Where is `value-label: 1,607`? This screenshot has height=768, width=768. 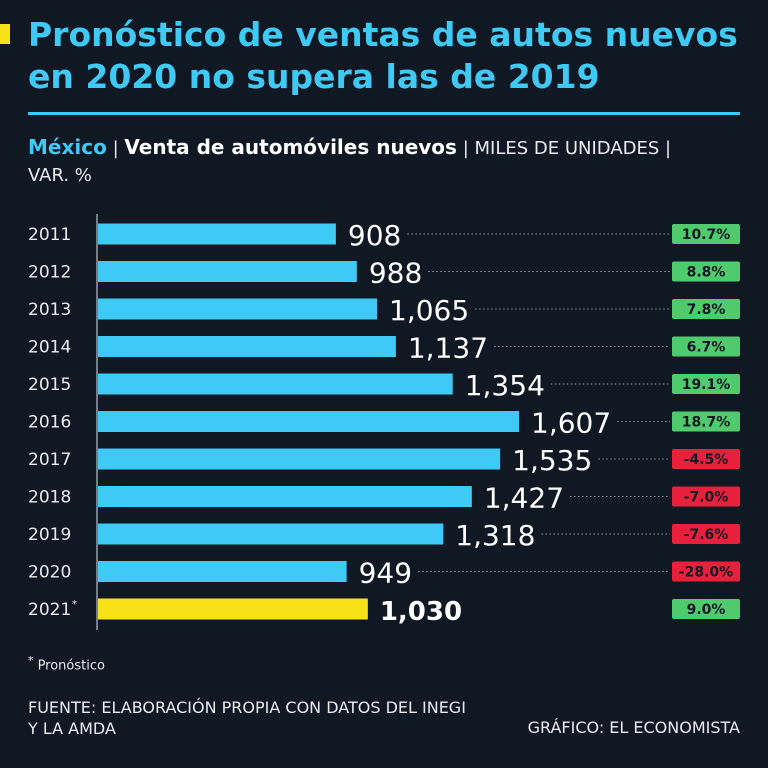
value-label: 1,607 is located at coordinates (571, 423).